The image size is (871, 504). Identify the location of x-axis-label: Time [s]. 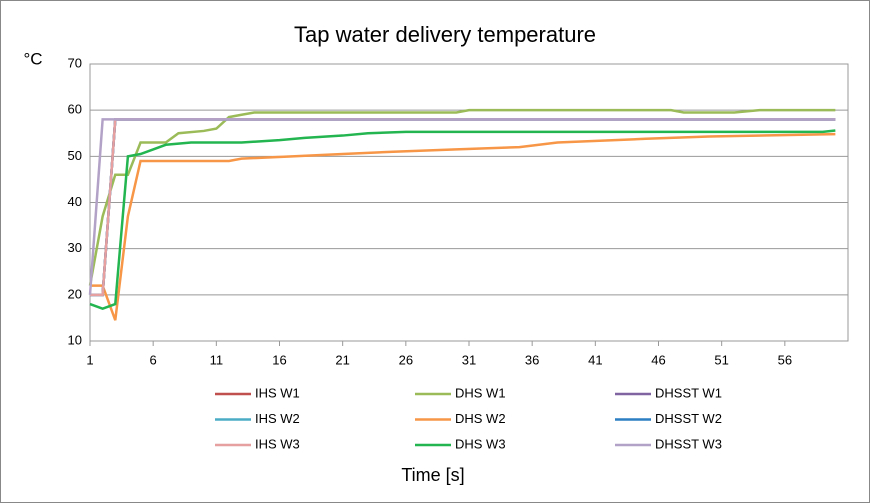
(432, 475).